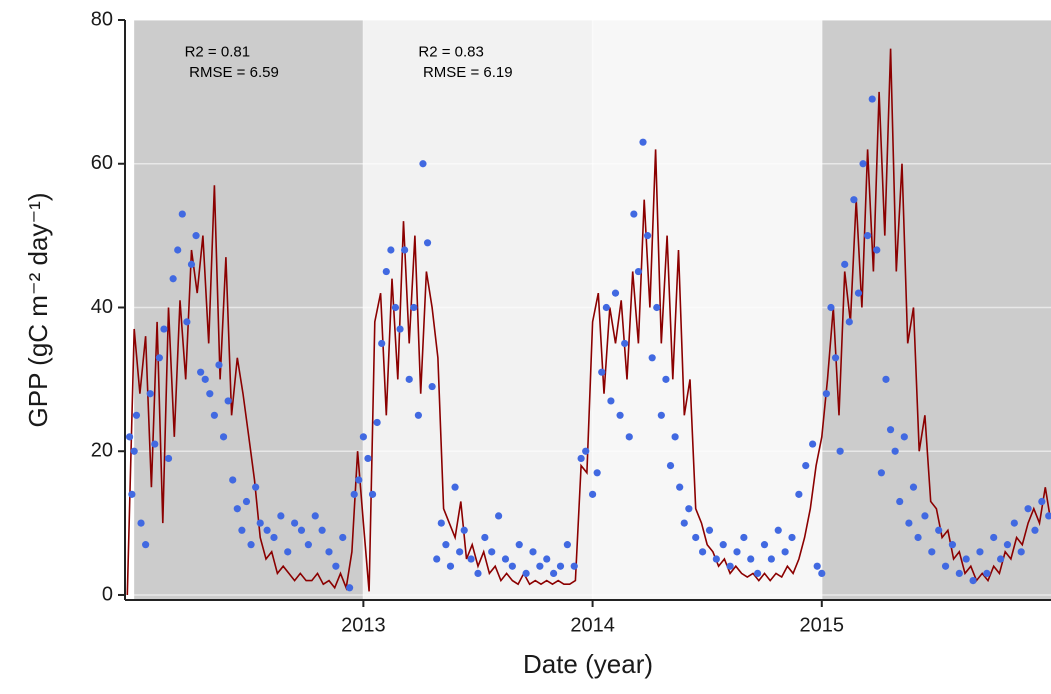 The image size is (1051, 694). Describe the element at coordinates (234, 72) in the screenshot. I see `annotation: RMSE = 6.59` at that location.